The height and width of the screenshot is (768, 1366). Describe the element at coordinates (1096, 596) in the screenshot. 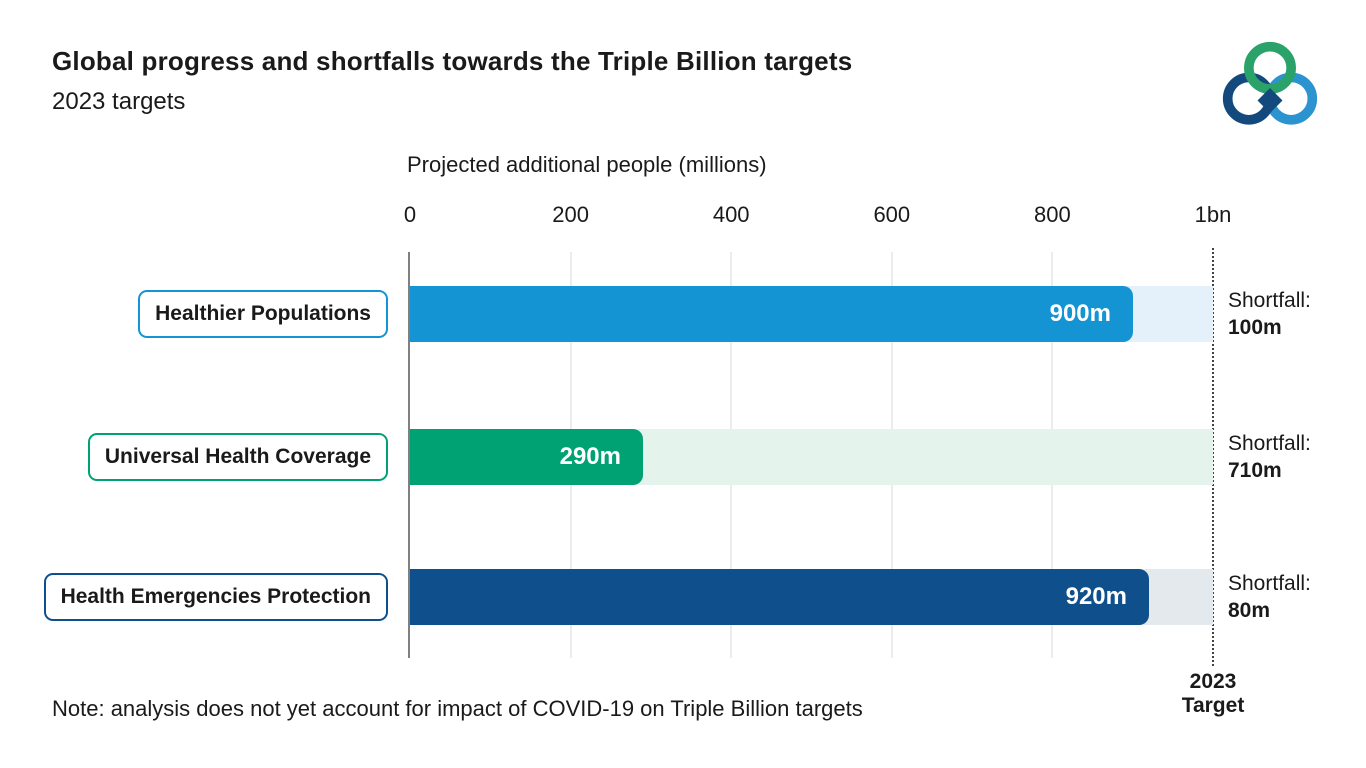

I see `bar-value-label: 920m` at that location.